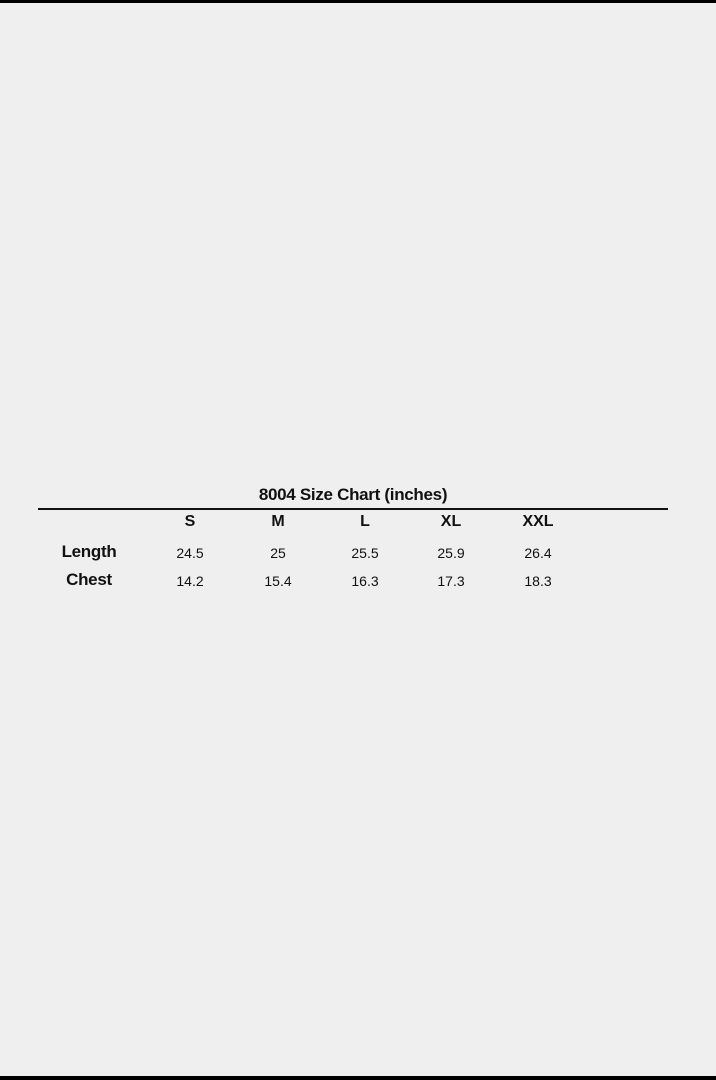 The height and width of the screenshot is (1080, 716). Describe the element at coordinates (278, 581) in the screenshot. I see `table-cell: 15.4` at that location.